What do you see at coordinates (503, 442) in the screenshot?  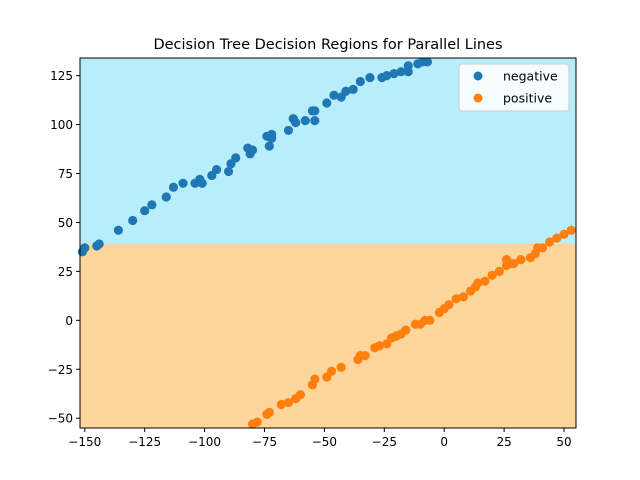 I see `x-tick-label: 25` at bounding box center [503, 442].